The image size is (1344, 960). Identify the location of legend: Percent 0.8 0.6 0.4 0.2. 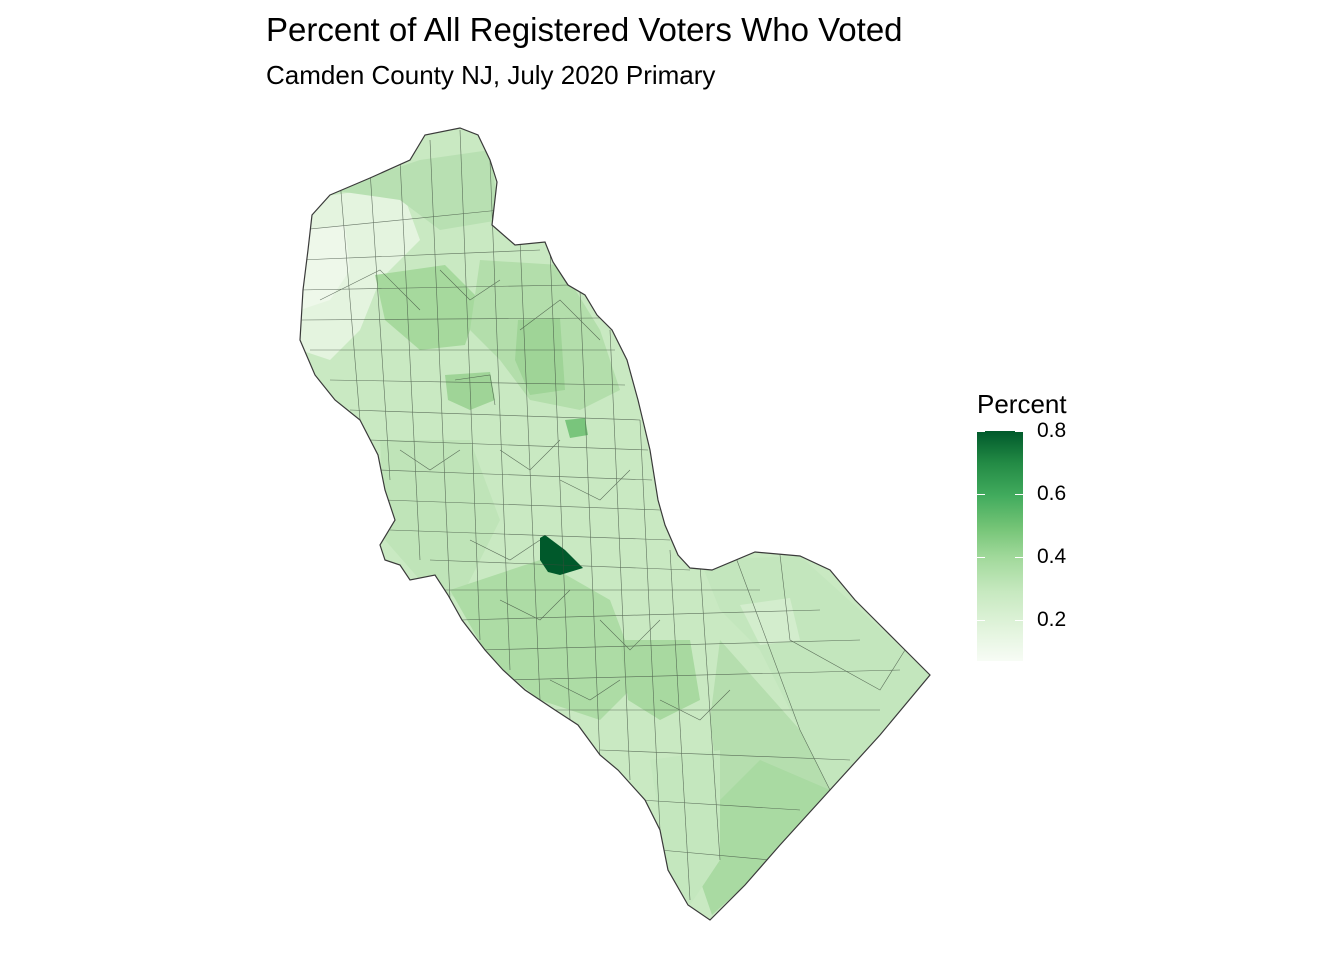
(1042, 528).